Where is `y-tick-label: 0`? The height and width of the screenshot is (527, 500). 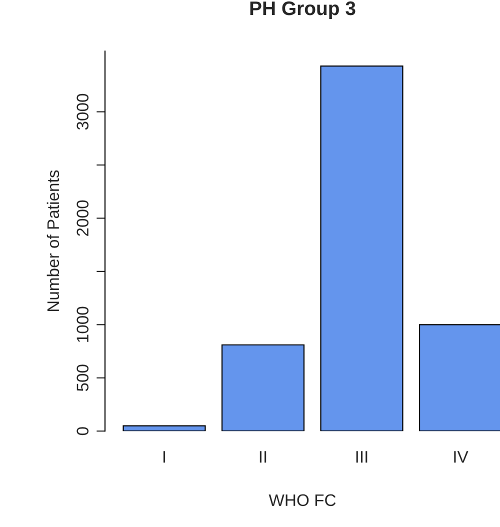 y-tick-label: 0 is located at coordinates (82, 431).